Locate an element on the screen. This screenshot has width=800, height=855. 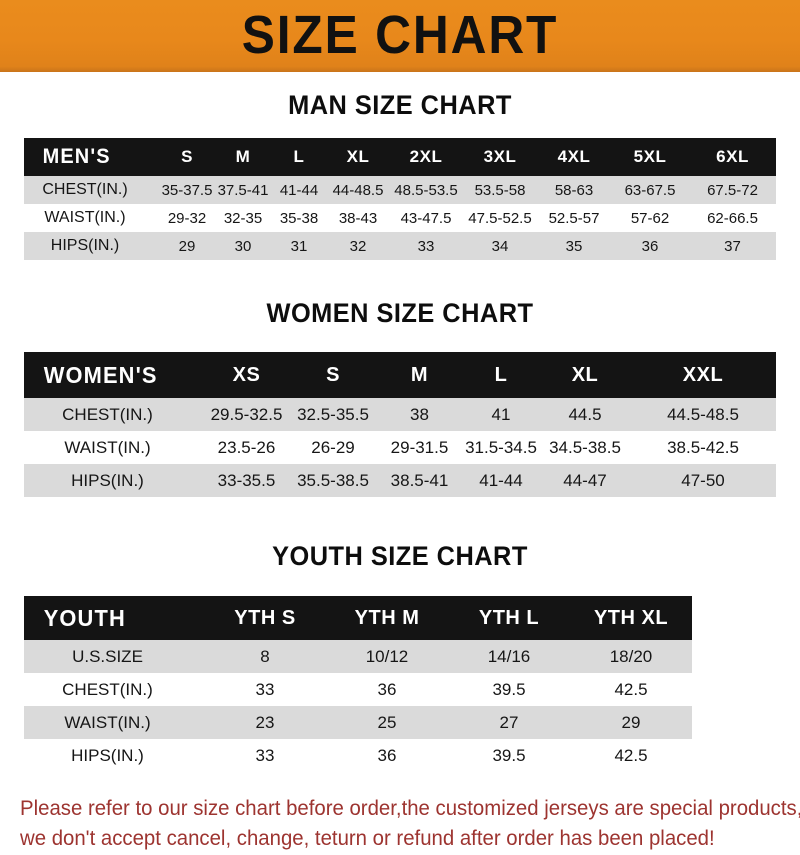
man-size-col-6: 4XL is located at coordinates (574, 156).